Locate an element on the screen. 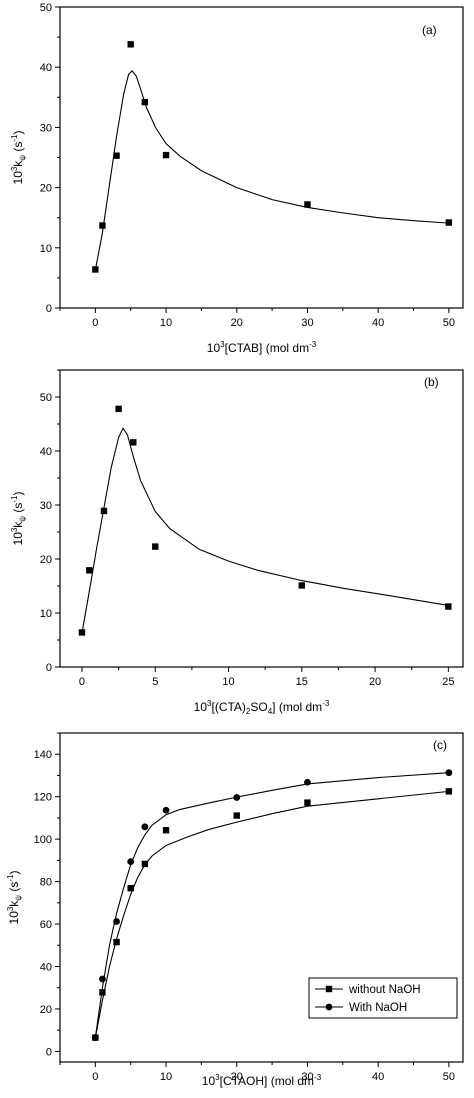 This screenshot has height=1098, width=474. legend-box is located at coordinates (383, 998).